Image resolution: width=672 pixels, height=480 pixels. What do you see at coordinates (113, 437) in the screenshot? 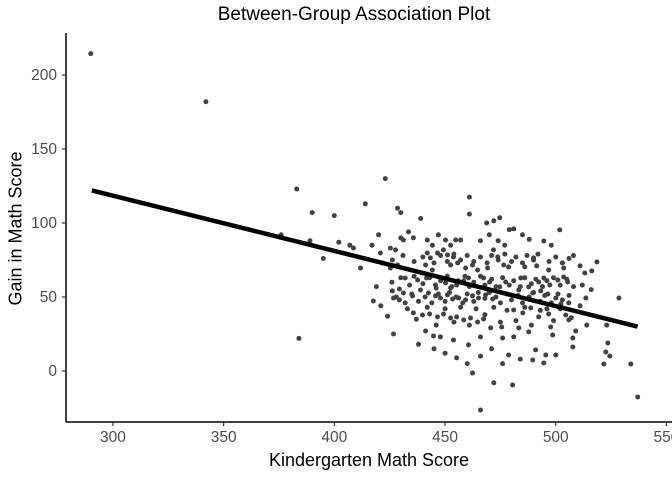
I see `x-tick-label: 300` at bounding box center [113, 437].